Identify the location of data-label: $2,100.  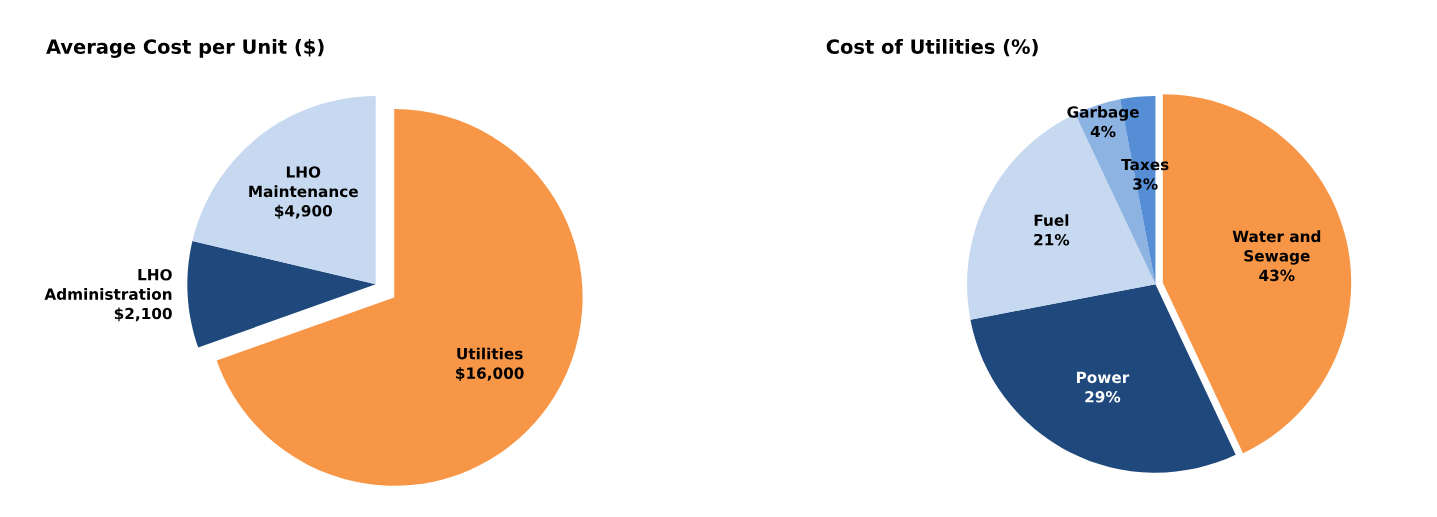
(143, 314).